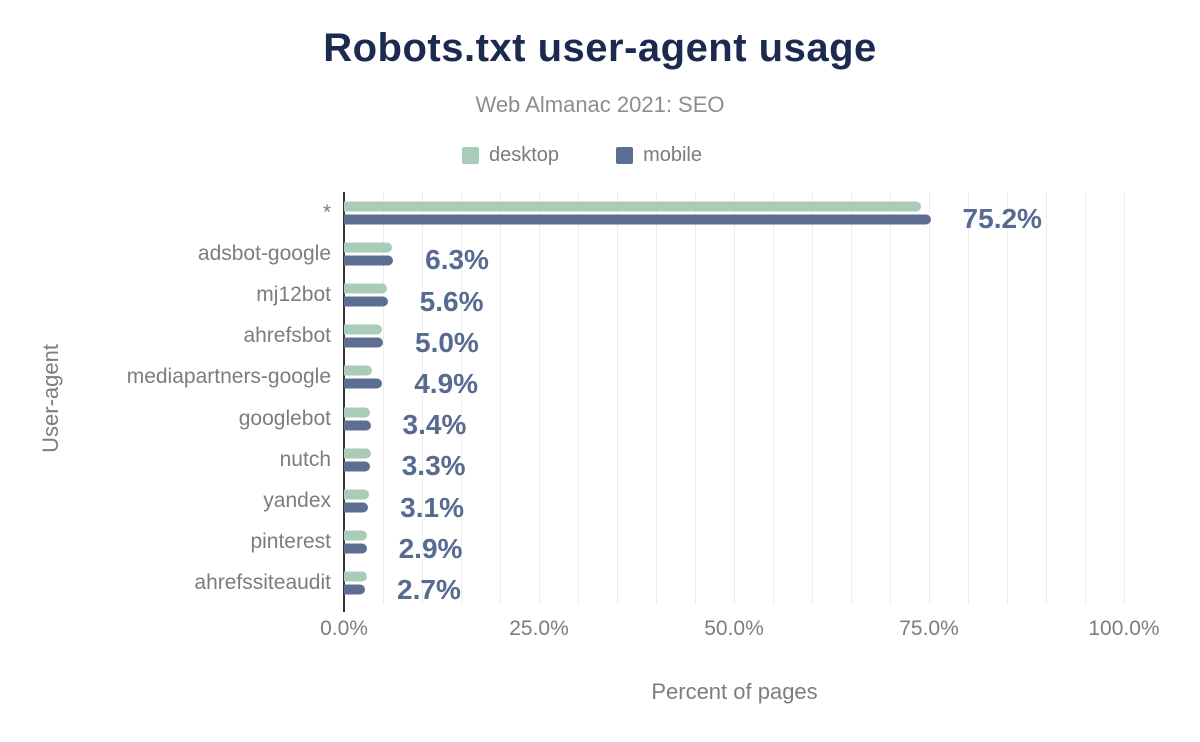  I want to click on chart-subtitle: Web Almanac 2021: SEO, so click(600, 104).